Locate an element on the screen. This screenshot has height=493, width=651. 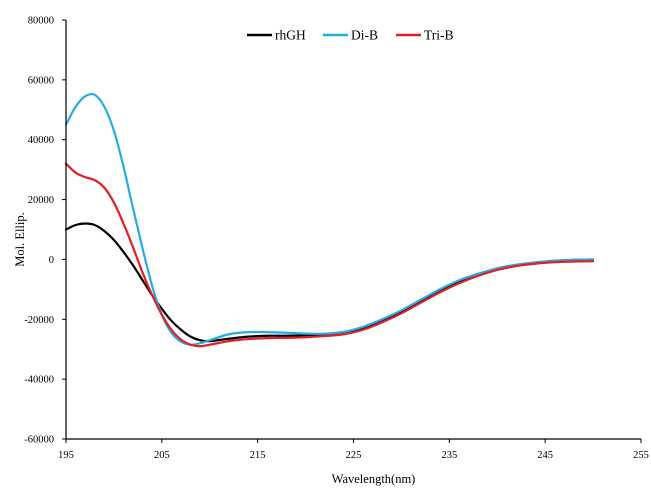
y-tick-label: -20000 is located at coordinates (39, 320).